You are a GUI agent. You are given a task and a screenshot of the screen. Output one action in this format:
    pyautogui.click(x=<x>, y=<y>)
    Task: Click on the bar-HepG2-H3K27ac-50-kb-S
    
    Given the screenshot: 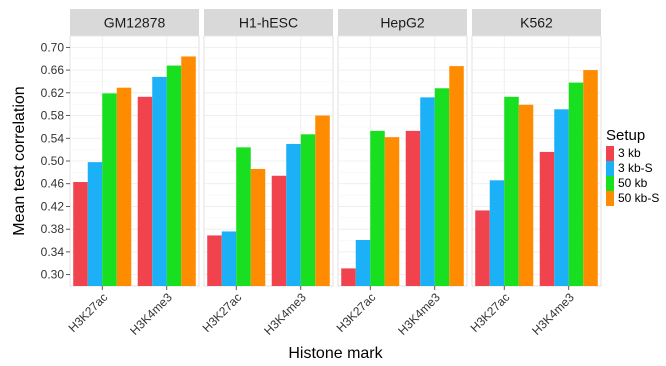 What is the action you would take?
    pyautogui.click(x=392, y=211)
    